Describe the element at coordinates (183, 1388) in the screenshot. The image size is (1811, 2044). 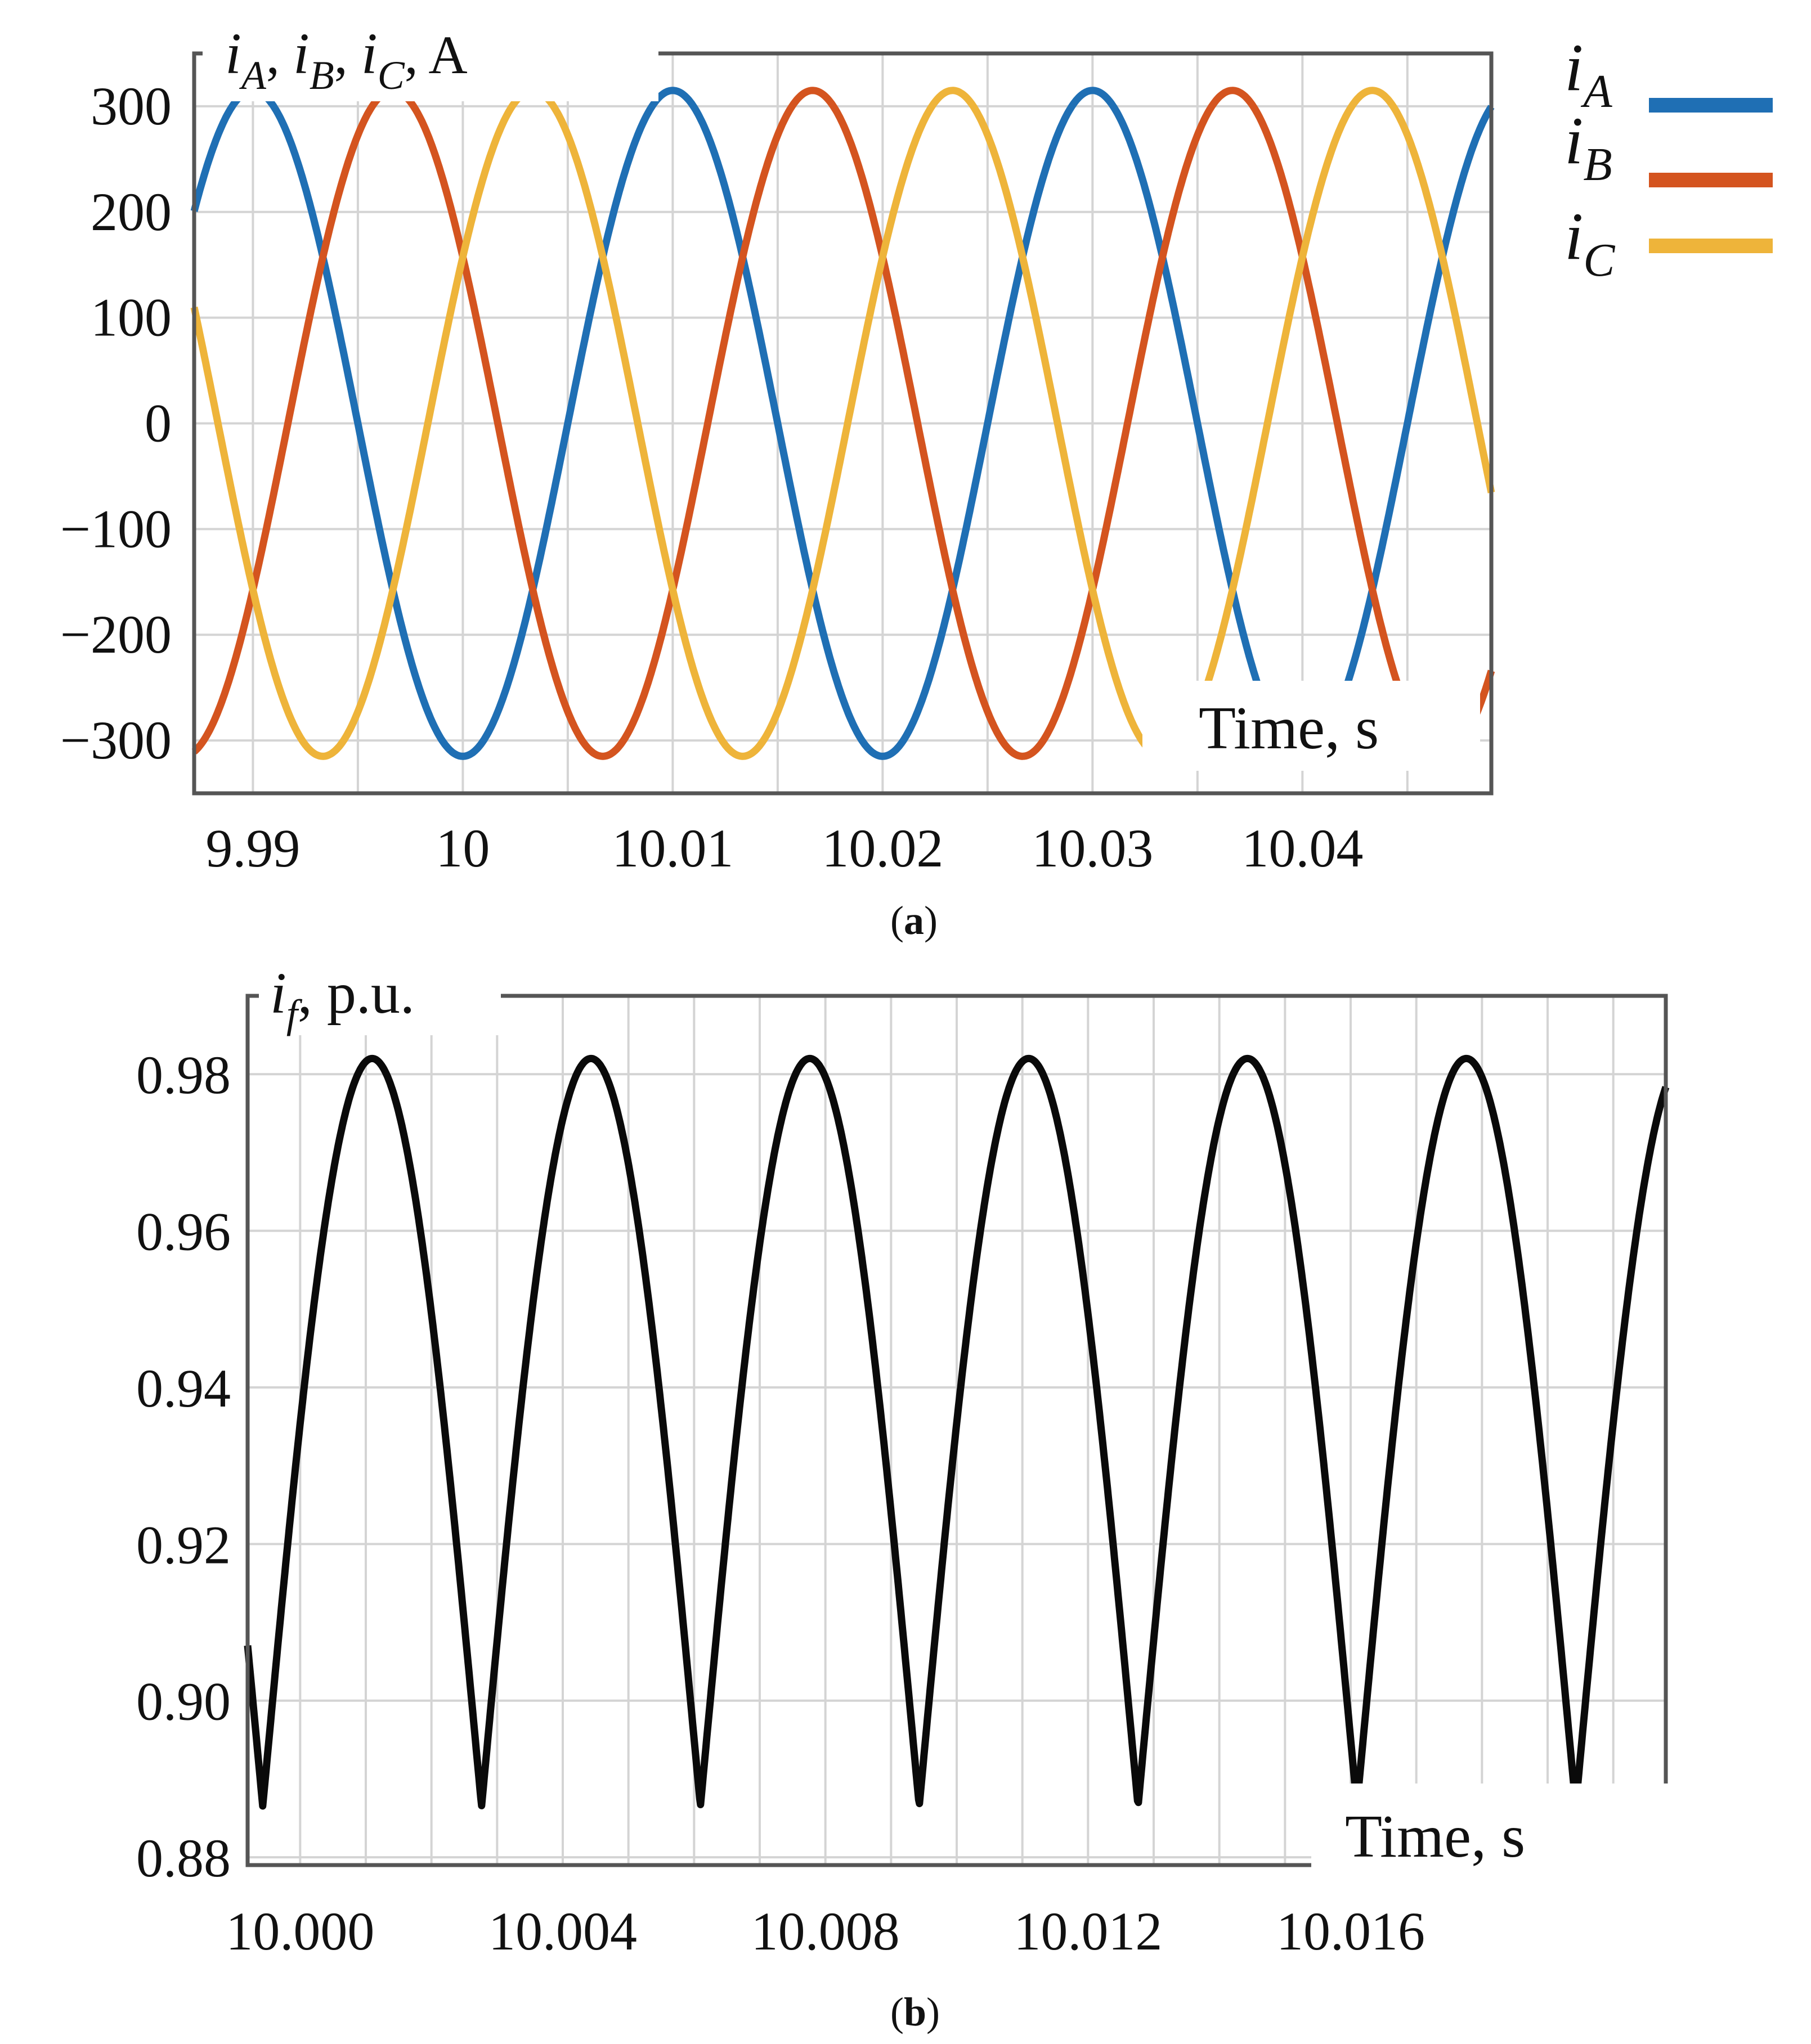
I see `chart-b-y-tick-label: 0.94` at that location.